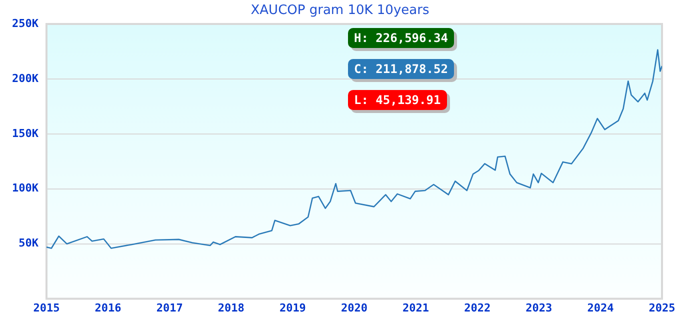  What do you see at coordinates (46, 307) in the screenshot?
I see `x-tick-label: 2015` at bounding box center [46, 307].